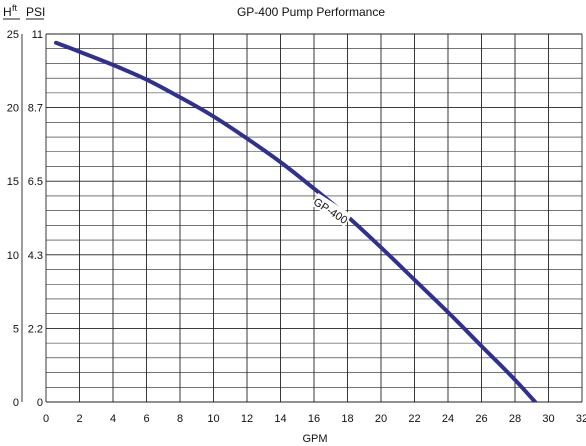 Image resolution: width=586 pixels, height=446 pixels. I want to click on x-tick-label: 0, so click(46, 419).